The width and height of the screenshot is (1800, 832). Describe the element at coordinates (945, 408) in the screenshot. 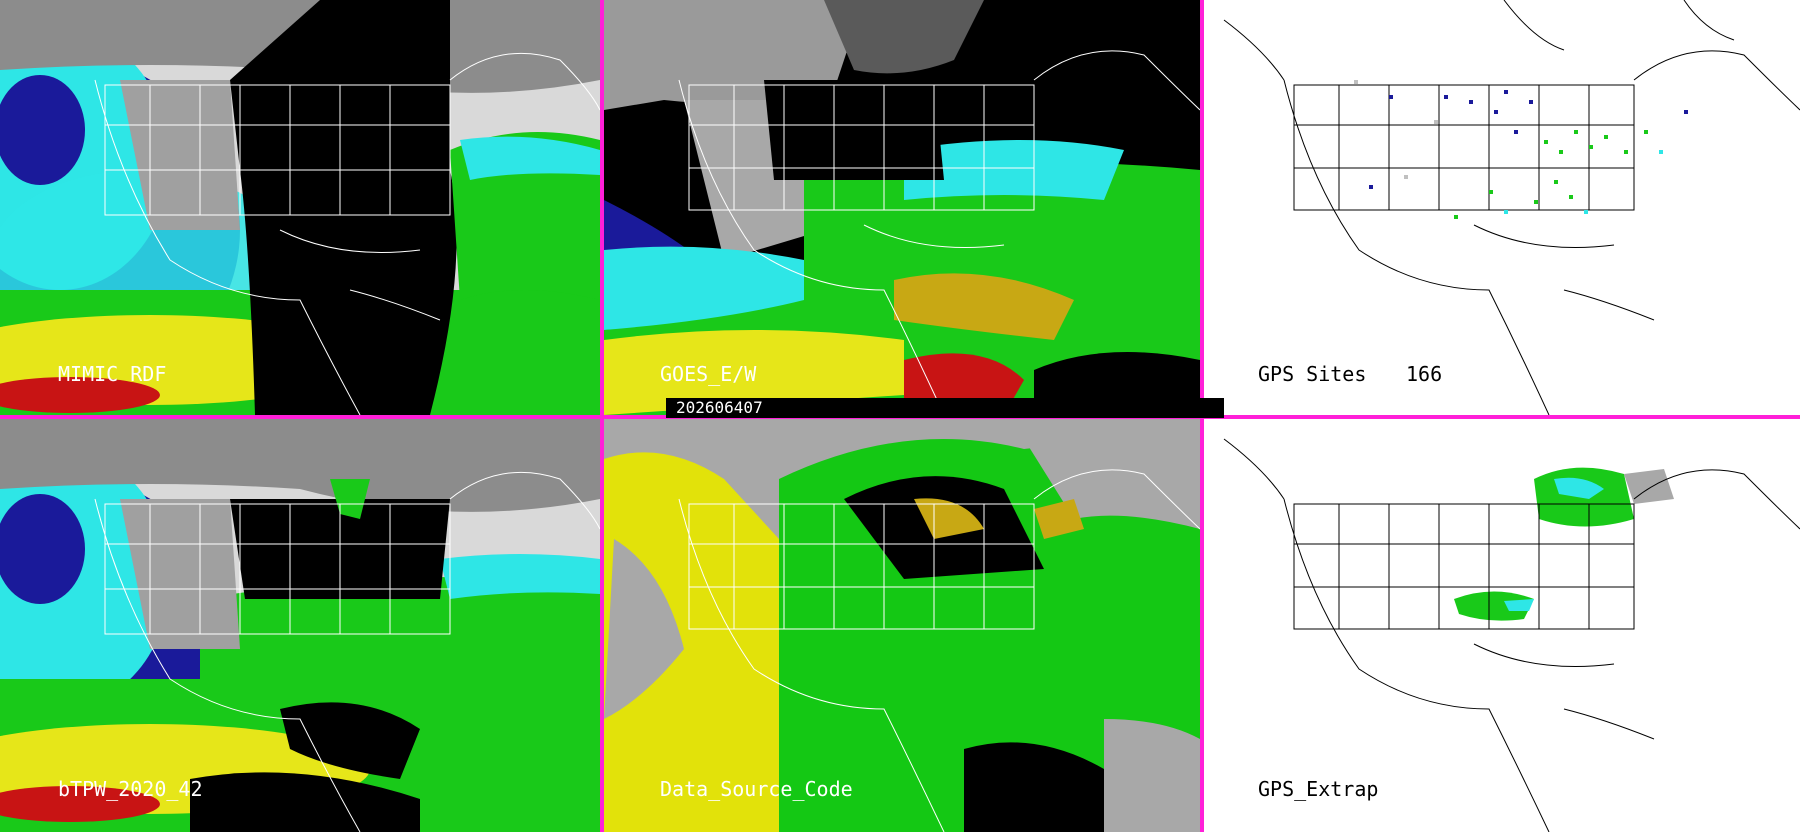

I see `timestamp-bar: 202606407` at that location.